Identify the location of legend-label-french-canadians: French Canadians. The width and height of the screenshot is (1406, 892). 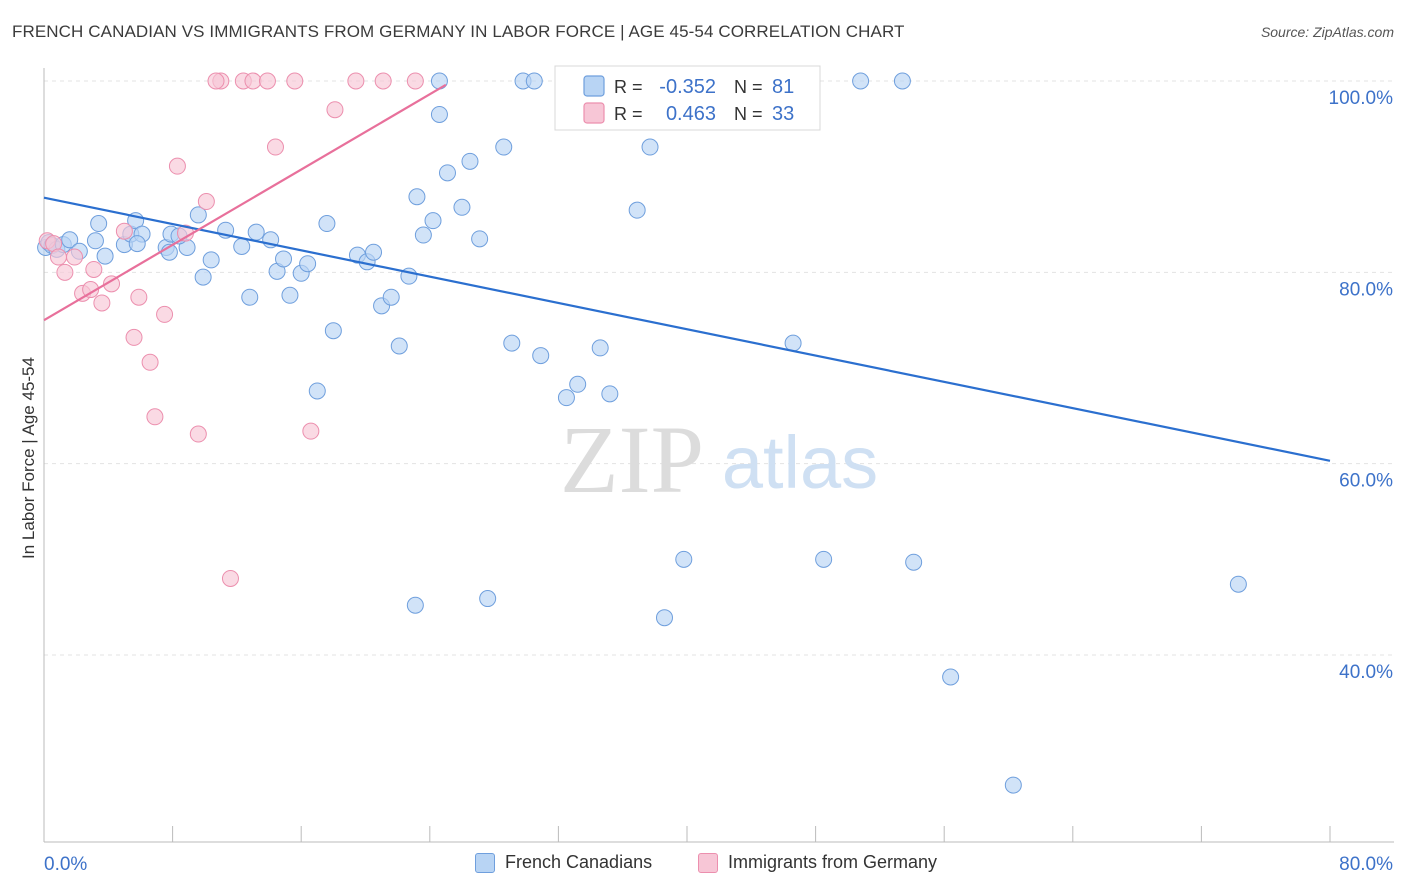
(579, 862).